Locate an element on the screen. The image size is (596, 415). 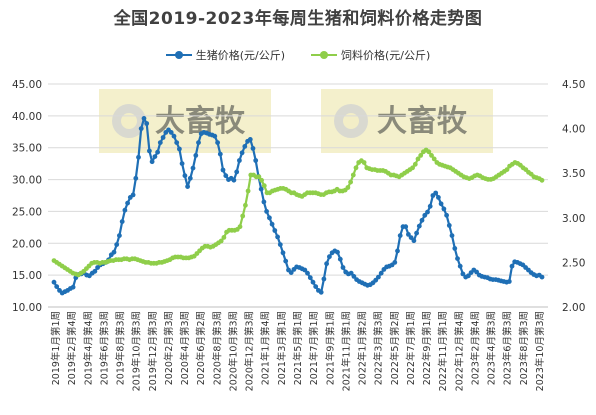
x-tick-label: 2022年7月第1周 is located at coordinates (411, 348).